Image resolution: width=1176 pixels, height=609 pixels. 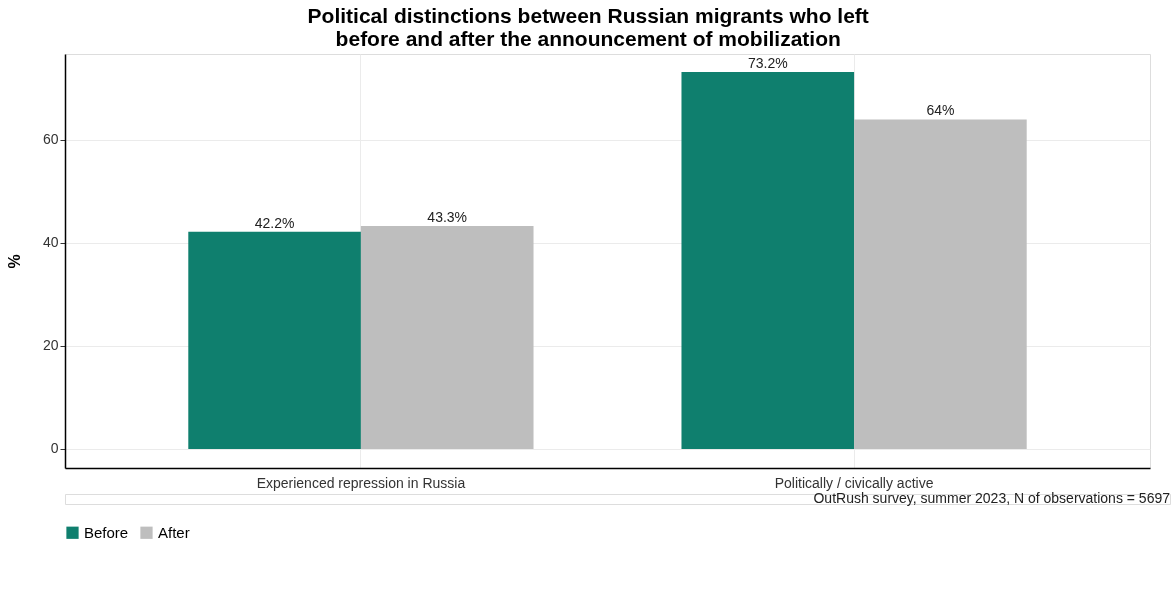 What do you see at coordinates (447, 216) in the screenshot?
I see `data-label: 43.3%` at bounding box center [447, 216].